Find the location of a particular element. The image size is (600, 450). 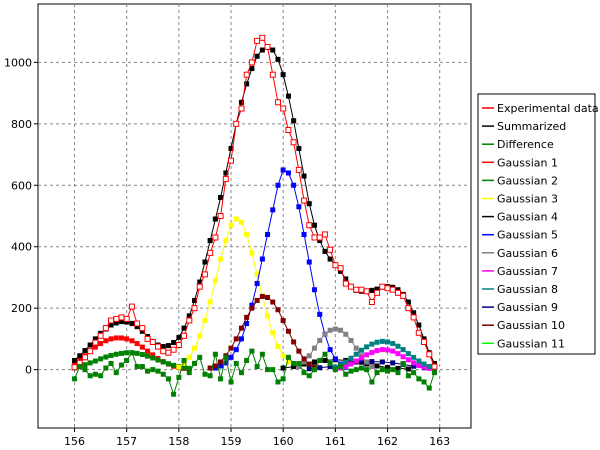

series-line-difference is located at coordinates (254, 372).